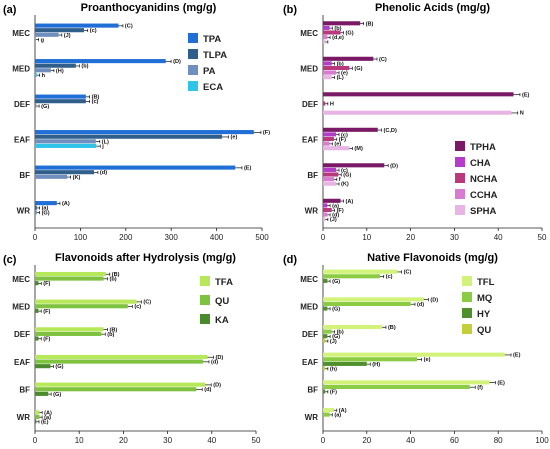 Image resolution: width=550 pixels, height=449 pixels. Describe the element at coordinates (60, 71) in the screenshot. I see `significance-letter: (H)` at that location.